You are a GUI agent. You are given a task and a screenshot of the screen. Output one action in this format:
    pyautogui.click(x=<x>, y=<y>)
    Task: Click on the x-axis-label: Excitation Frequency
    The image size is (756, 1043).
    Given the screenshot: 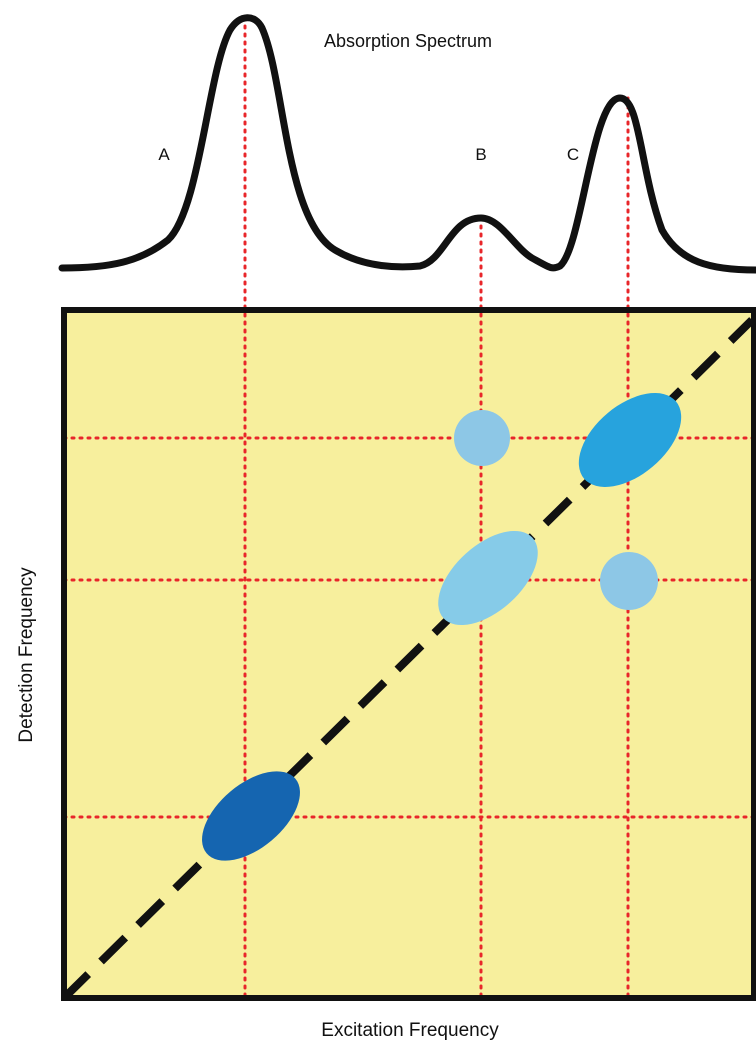 What is the action you would take?
    pyautogui.click(x=410, y=1030)
    